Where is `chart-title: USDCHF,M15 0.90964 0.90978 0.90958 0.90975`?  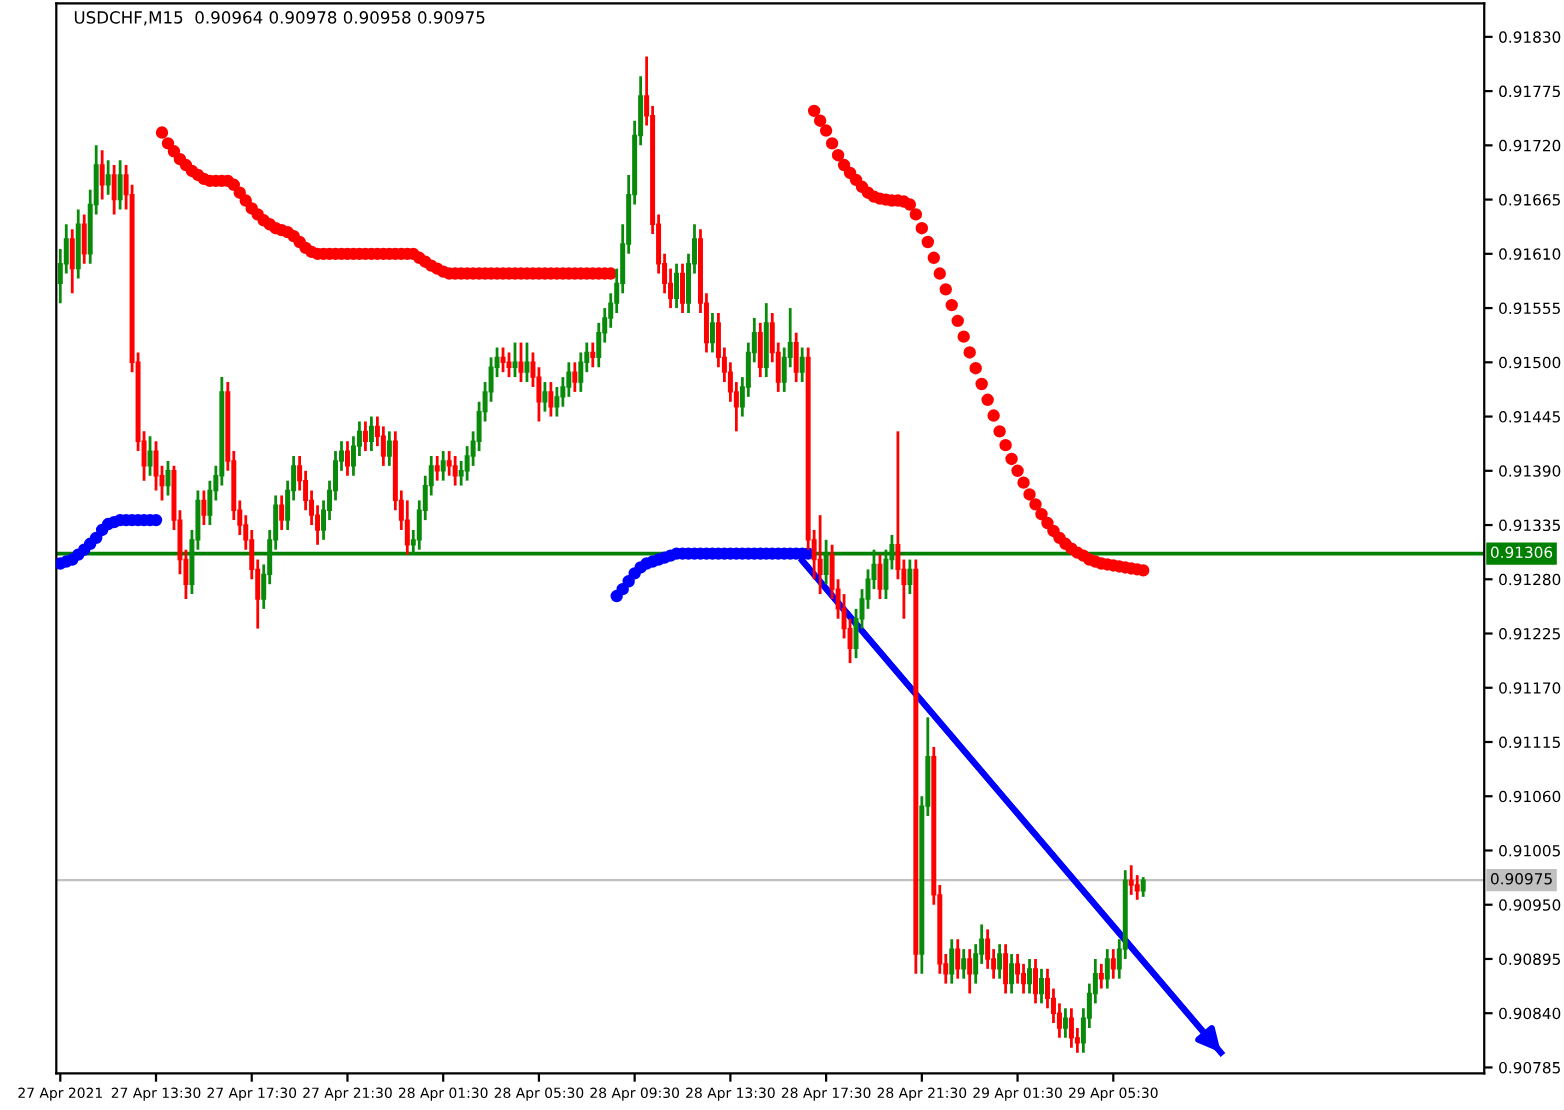
chart-title: USDCHF,M15 0.90964 0.90978 0.90958 0.90975 is located at coordinates (279, 18).